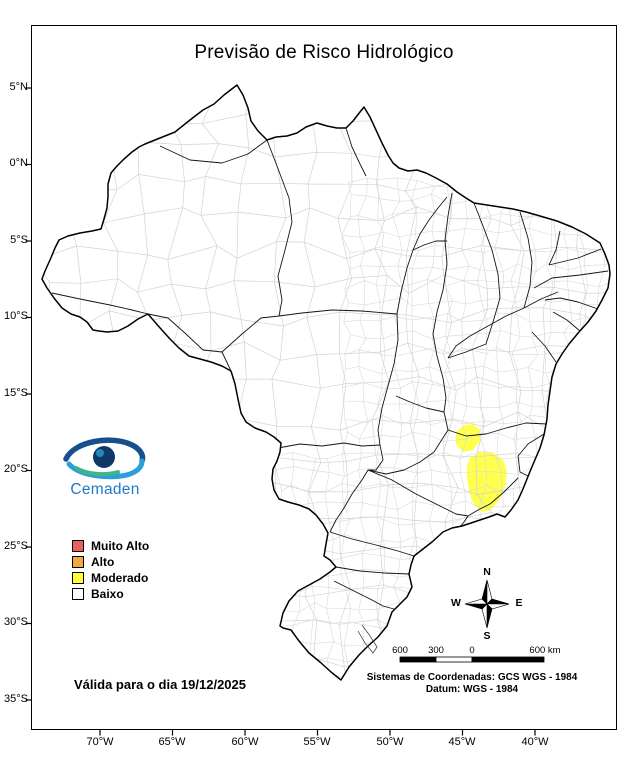 This screenshot has width=626, height=768. What do you see at coordinates (172, 742) in the screenshot?
I see `lon-label: 65°W` at bounding box center [172, 742].